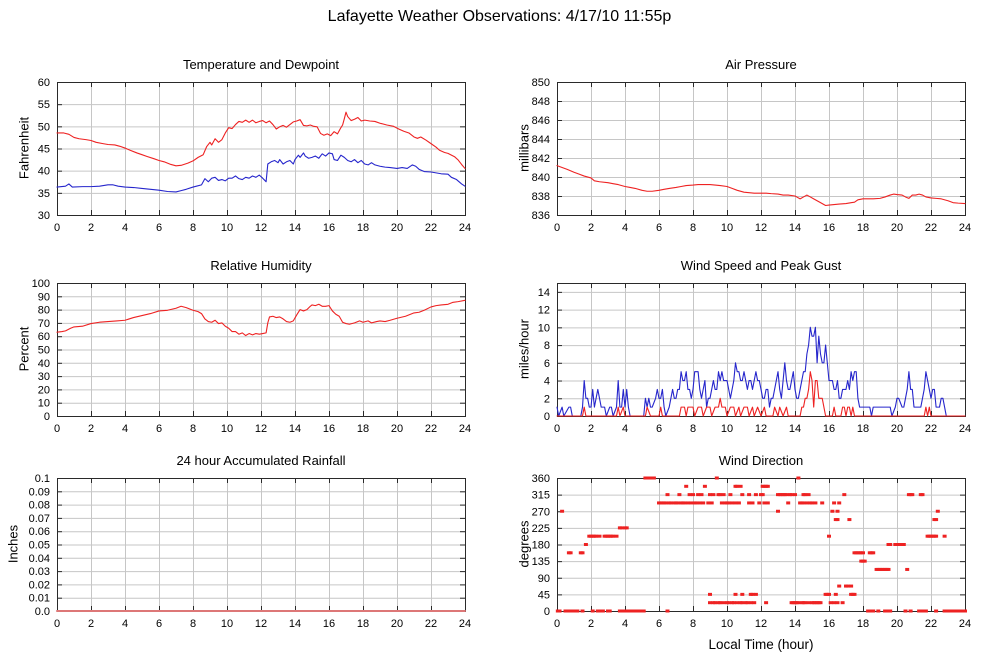 Image resolution: width=999 pixels, height=659 pixels. What do you see at coordinates (541, 546) in the screenshot?
I see `svg-text: 180` at bounding box center [541, 546].